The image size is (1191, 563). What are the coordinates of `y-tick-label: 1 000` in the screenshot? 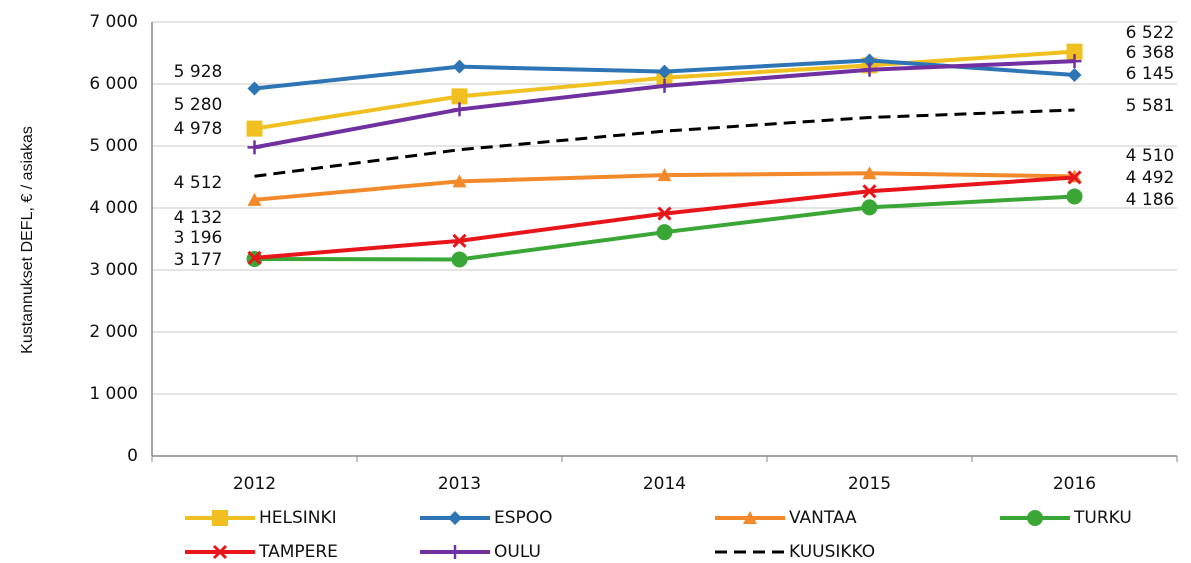 It's located at (113, 394).